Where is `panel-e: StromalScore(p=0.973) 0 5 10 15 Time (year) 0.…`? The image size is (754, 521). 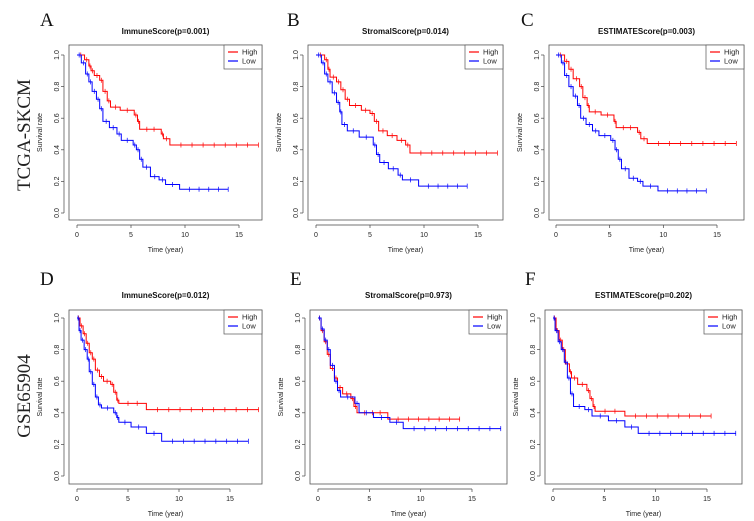
panel-e: StromalScore(p=0.973) 0 5 10 15 Time (year) 0.… is located at coordinates (393, 404).